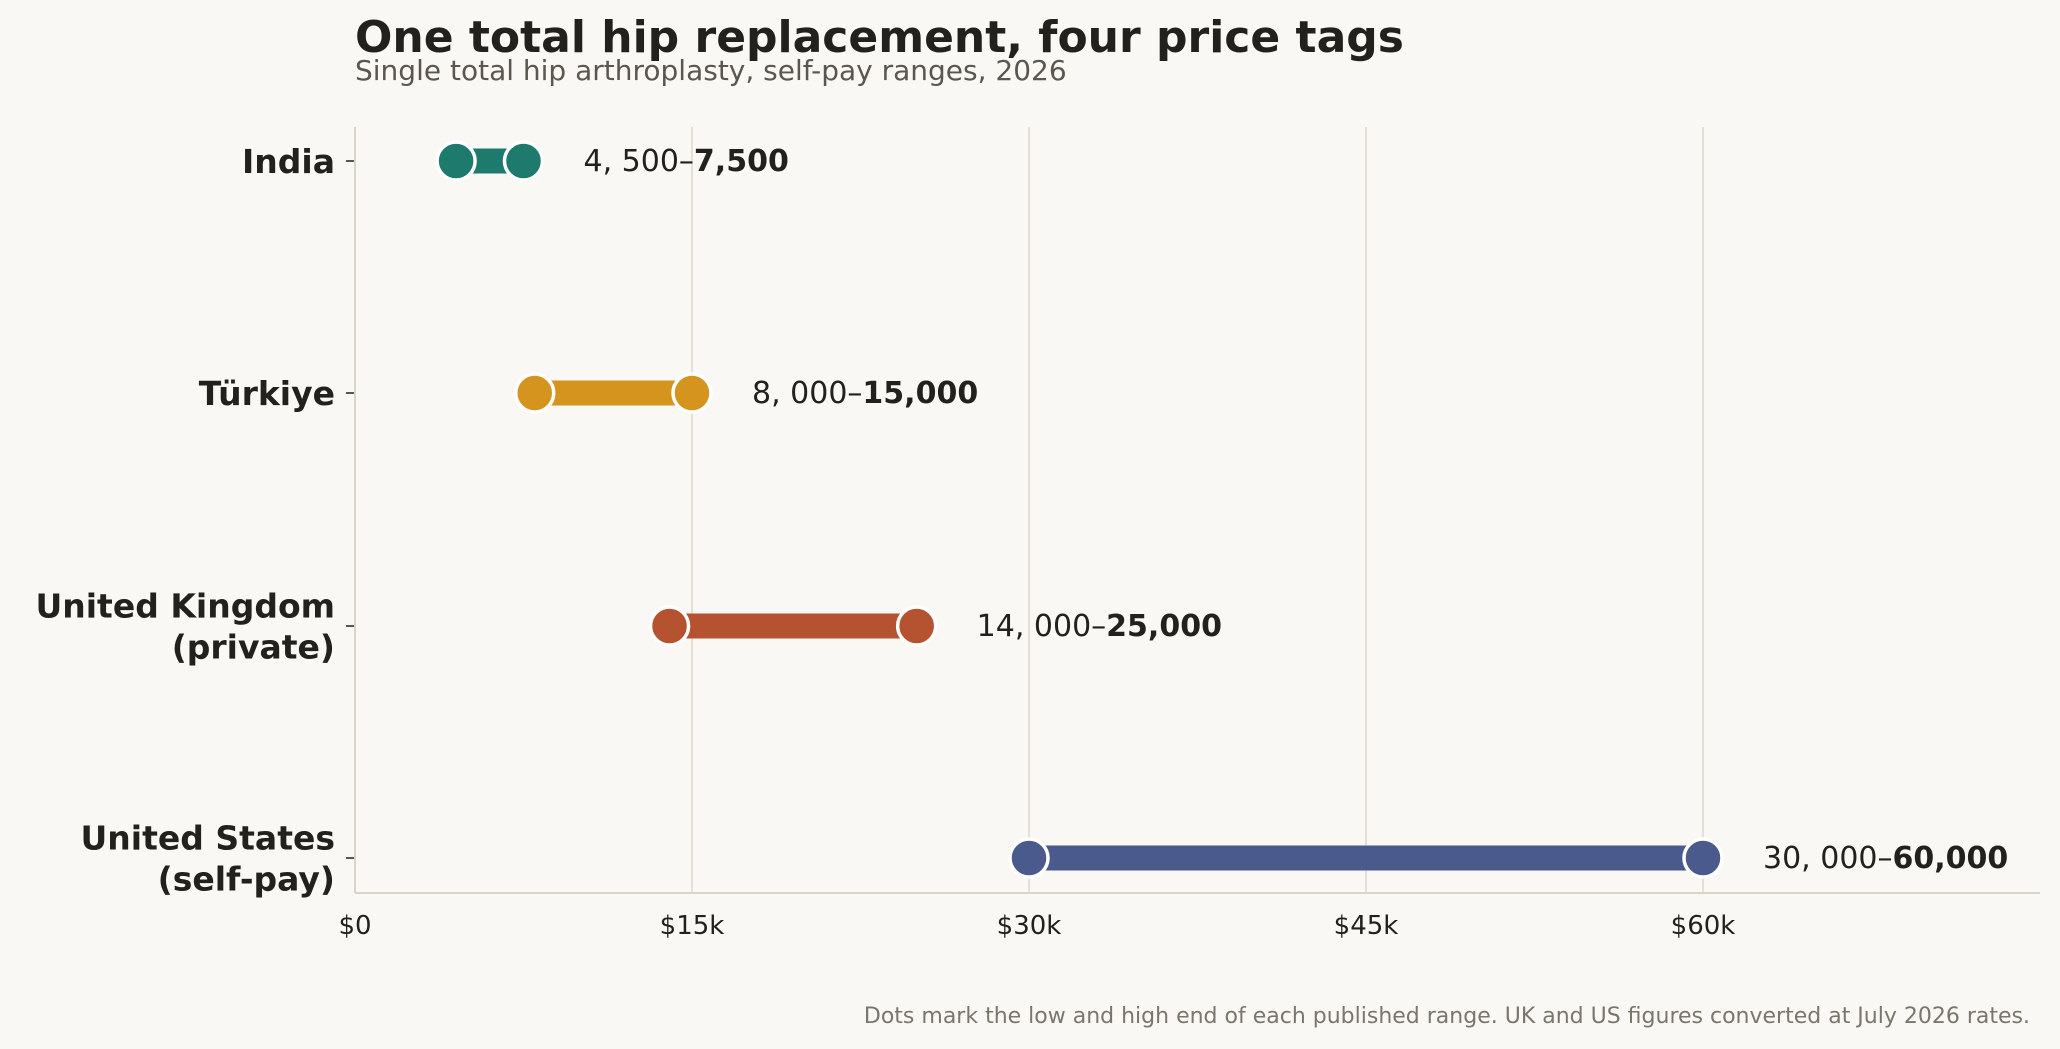 This screenshot has height=1049, width=2060. What do you see at coordinates (741, 161) in the screenshot?
I see `range-high-text: 7,500` at bounding box center [741, 161].